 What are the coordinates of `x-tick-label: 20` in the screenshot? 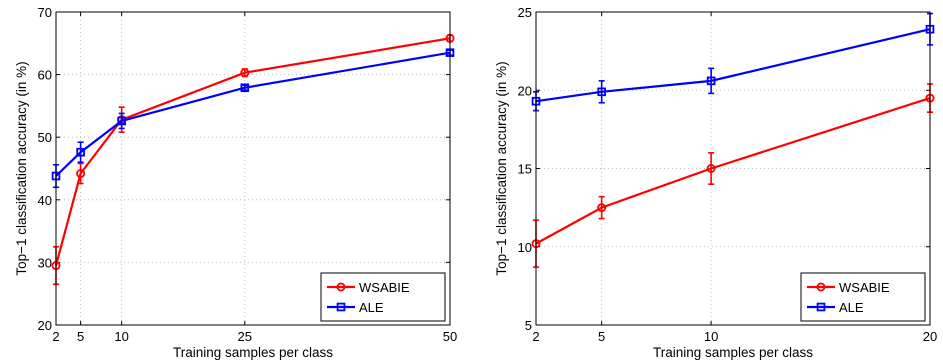 It's located at (930, 336).